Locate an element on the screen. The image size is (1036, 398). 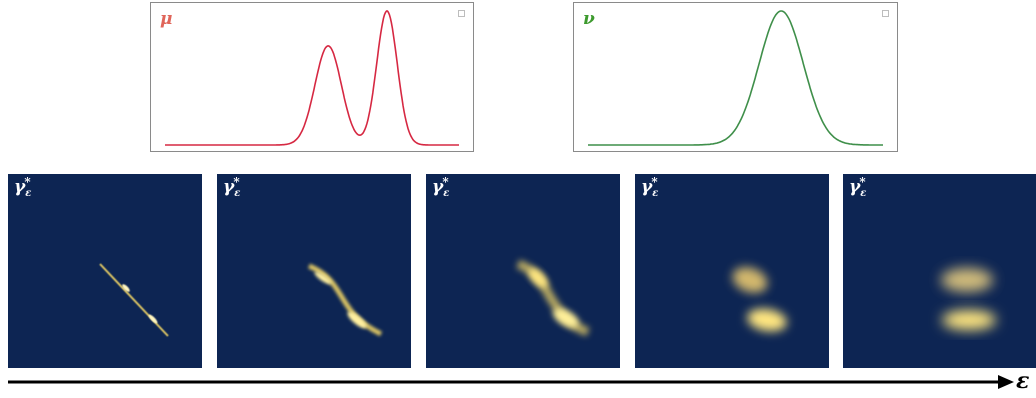
mu-distribution-plot: μ is located at coordinates (312, 77).